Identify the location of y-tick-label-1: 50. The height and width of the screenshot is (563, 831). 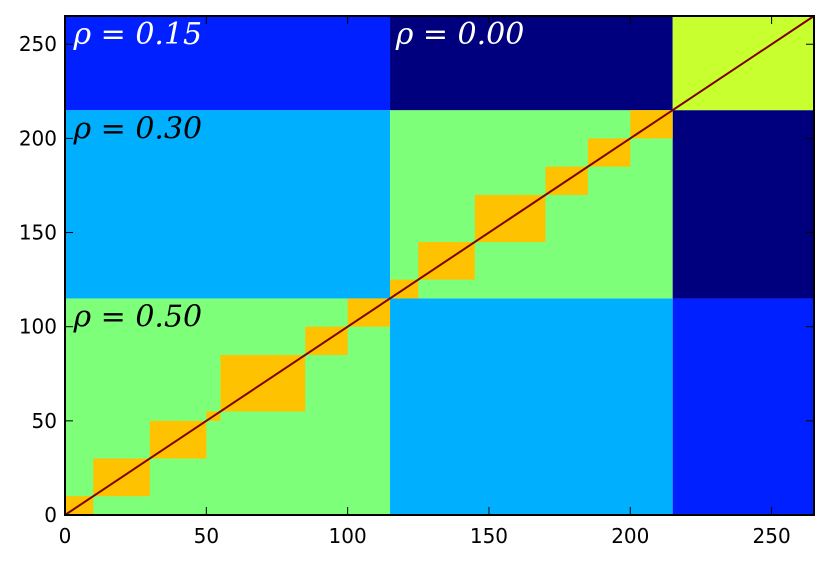
(44, 421).